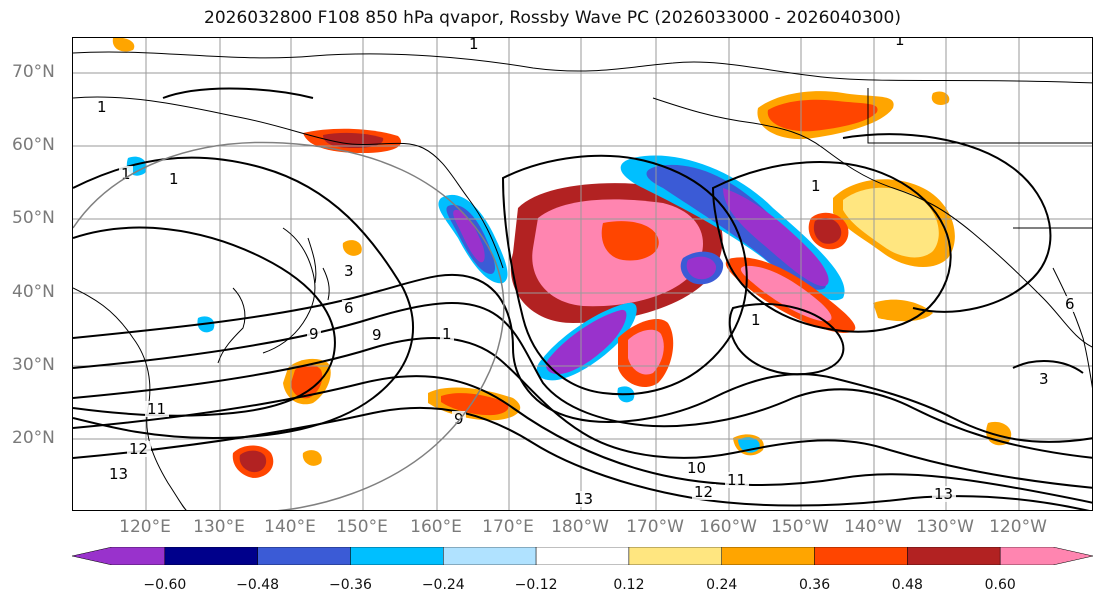 The image size is (1105, 604). Describe the element at coordinates (945, 527) in the screenshot. I see `lon-label: 130°W` at that location.